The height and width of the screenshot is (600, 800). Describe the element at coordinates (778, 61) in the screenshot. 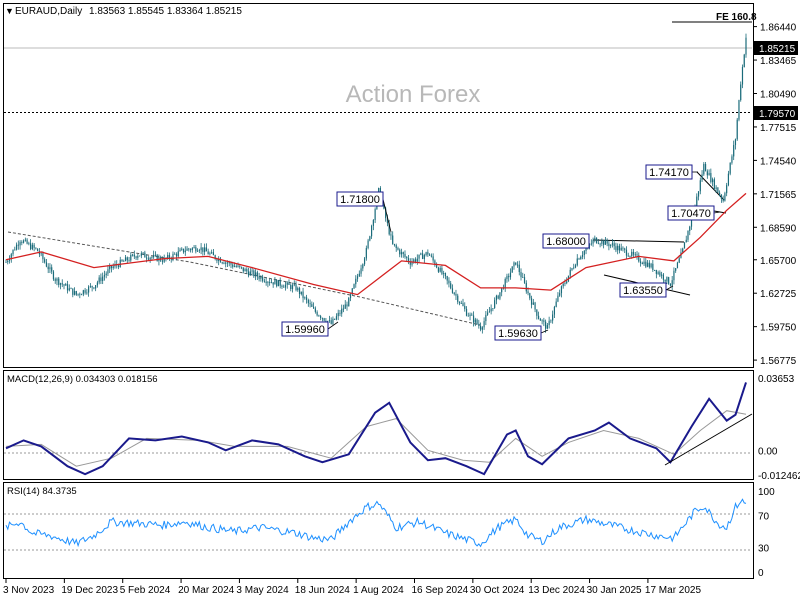

I see `price-tick-label: 1.83465` at that location.